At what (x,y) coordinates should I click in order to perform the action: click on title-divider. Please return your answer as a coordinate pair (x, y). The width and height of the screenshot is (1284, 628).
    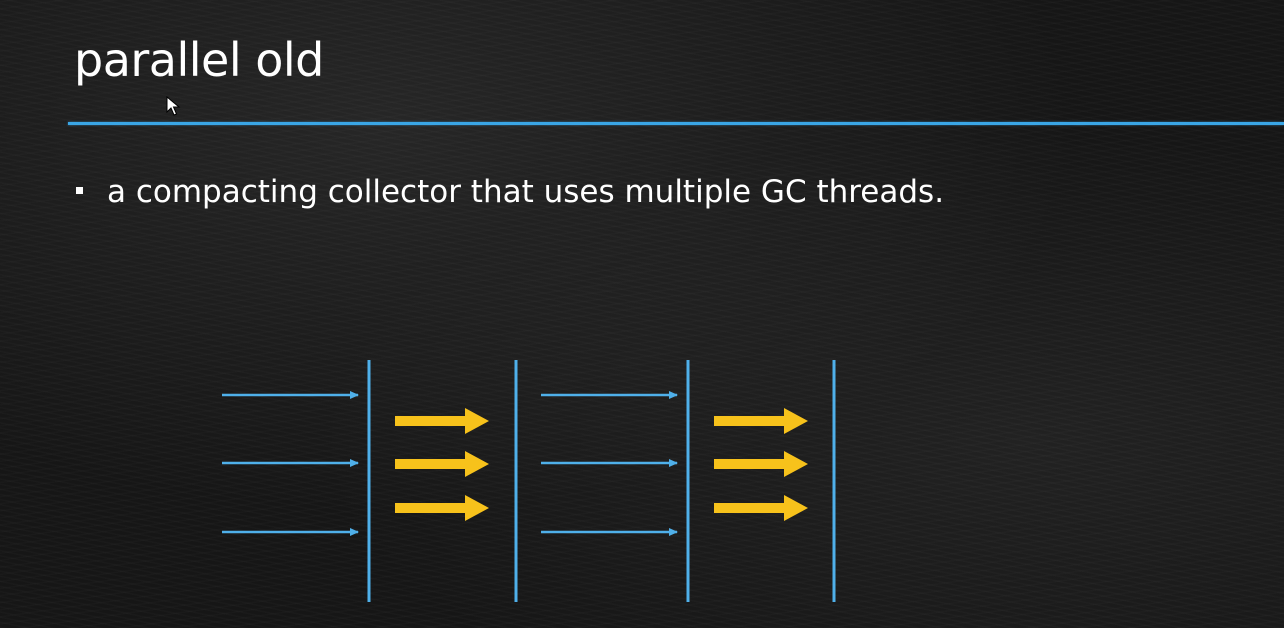
    Looking at the image, I should click on (676, 123).